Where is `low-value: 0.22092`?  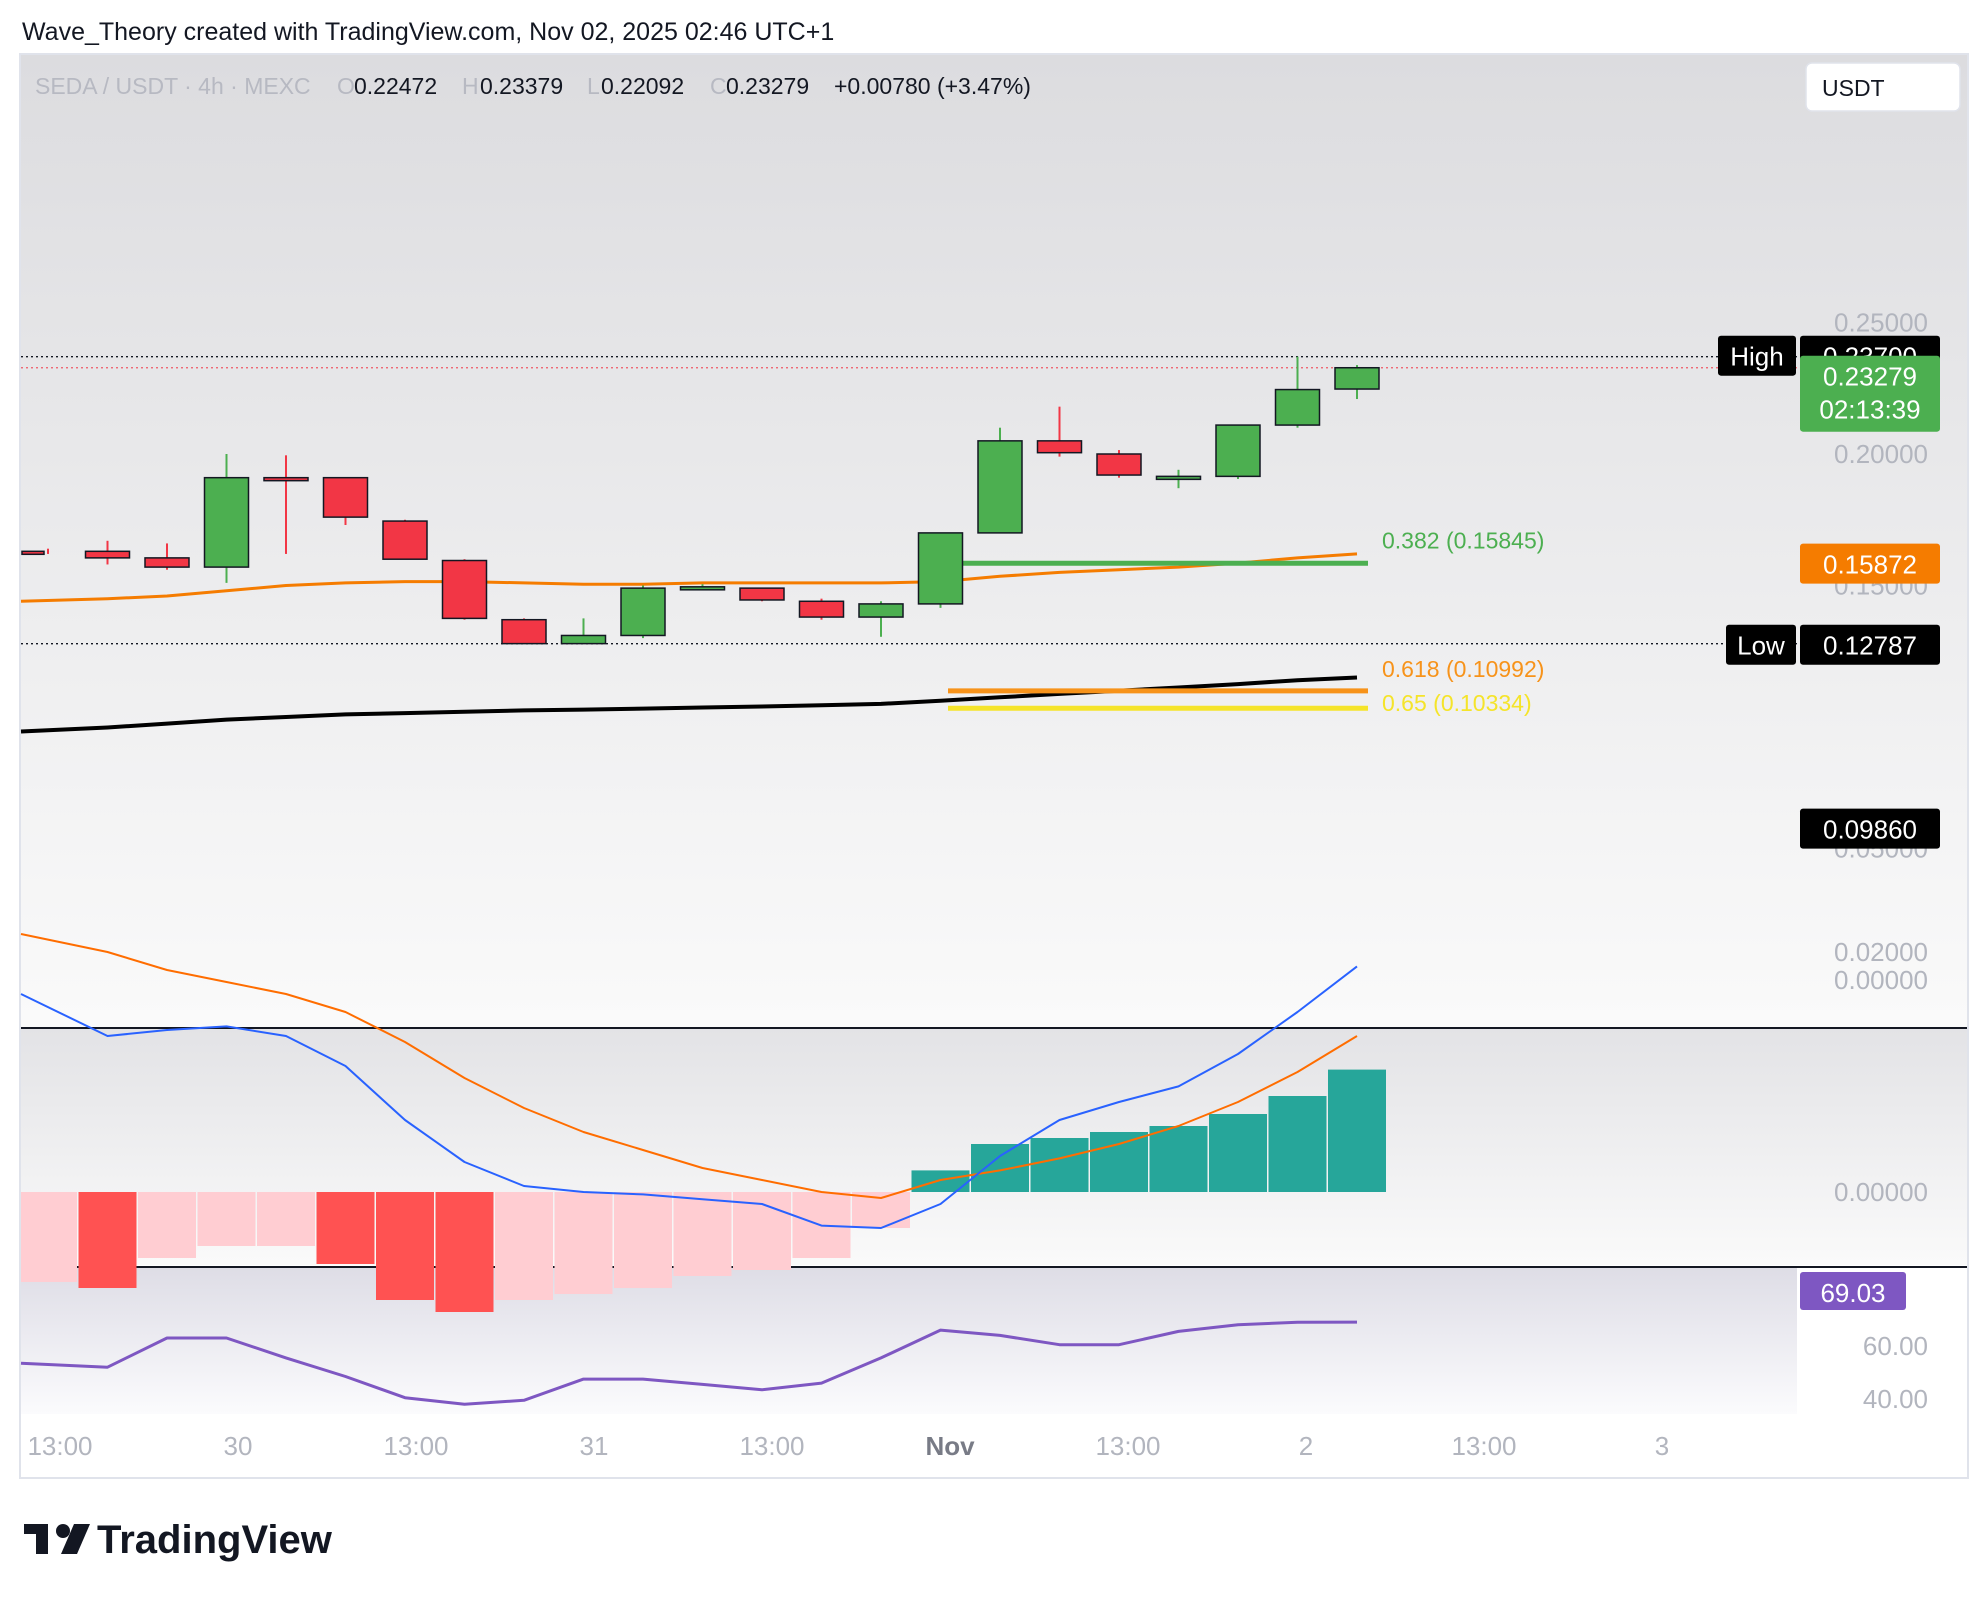 low-value: 0.22092 is located at coordinates (642, 86).